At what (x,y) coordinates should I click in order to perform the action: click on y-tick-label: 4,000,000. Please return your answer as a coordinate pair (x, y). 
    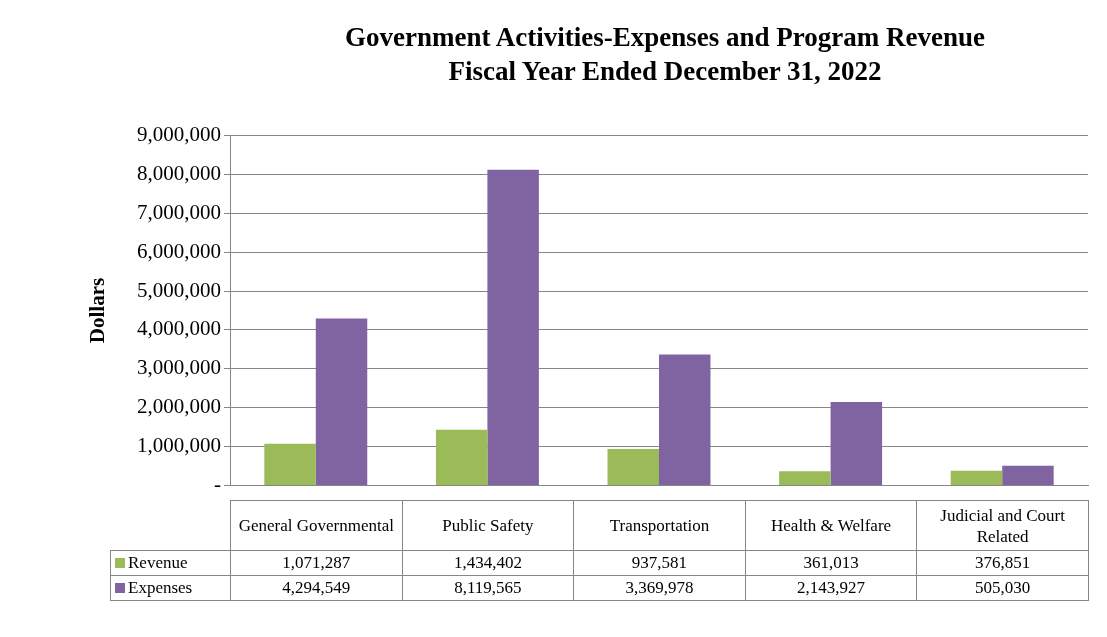
    Looking at the image, I should click on (179, 328).